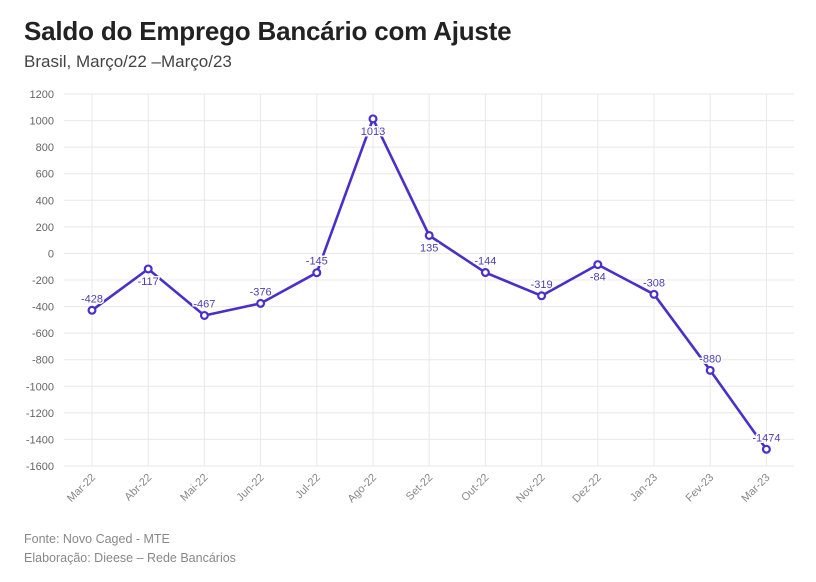 The image size is (816, 582). What do you see at coordinates (542, 285) in the screenshot?
I see `data-label: -319` at bounding box center [542, 285].